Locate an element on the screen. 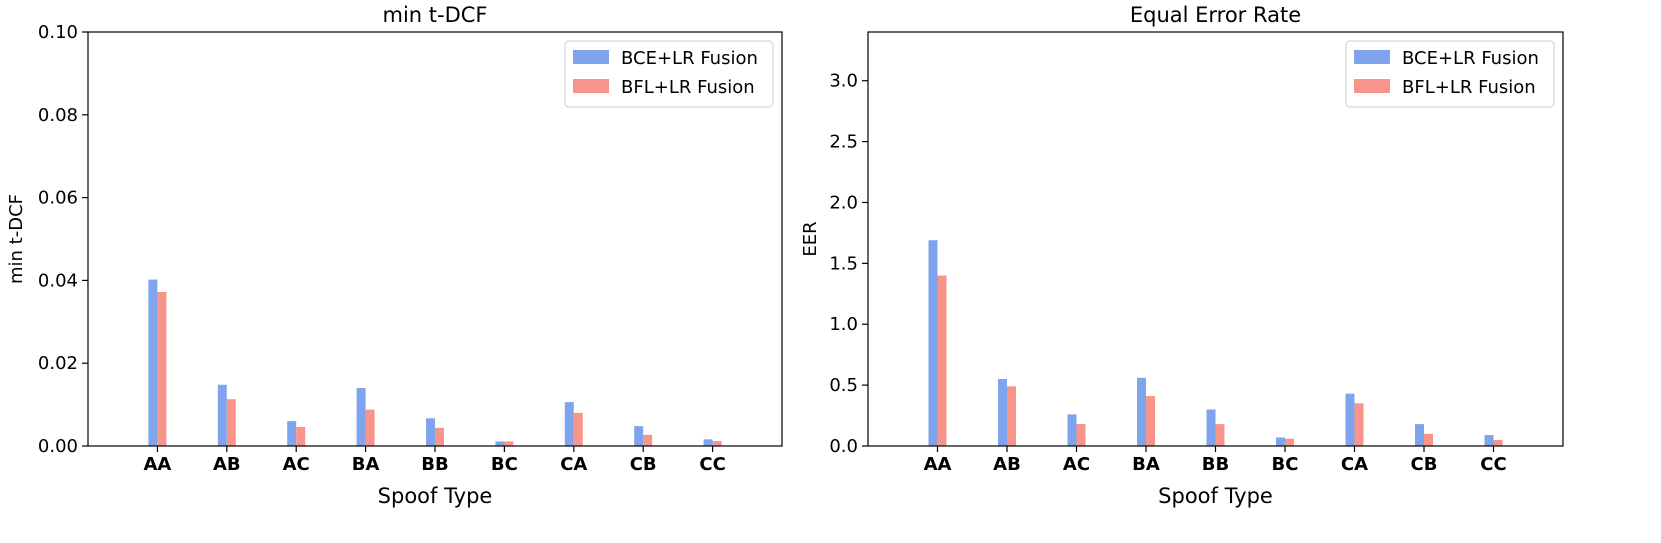 The image size is (1661, 543). y-tick-label: 0.08 is located at coordinates (58, 115).